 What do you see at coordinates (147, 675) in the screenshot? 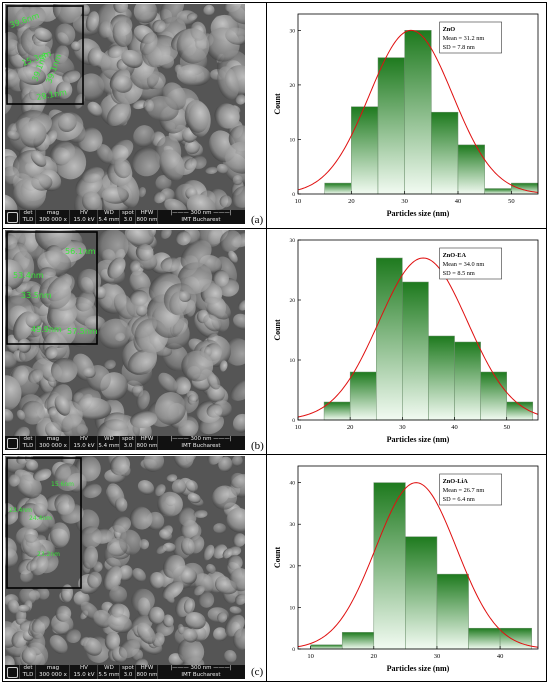
I see `sem-info-value: 800 nm` at bounding box center [147, 675].